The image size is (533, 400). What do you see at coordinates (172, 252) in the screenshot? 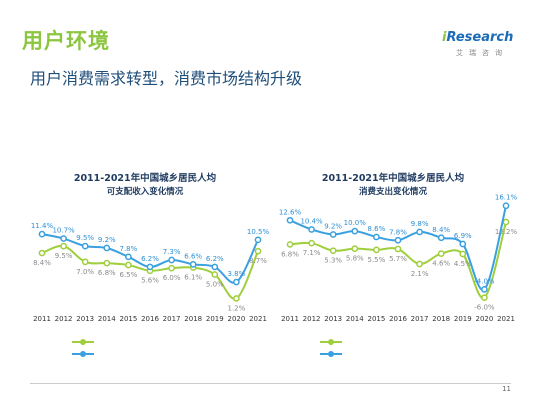
I see `data-label: 7.3%` at bounding box center [172, 252].